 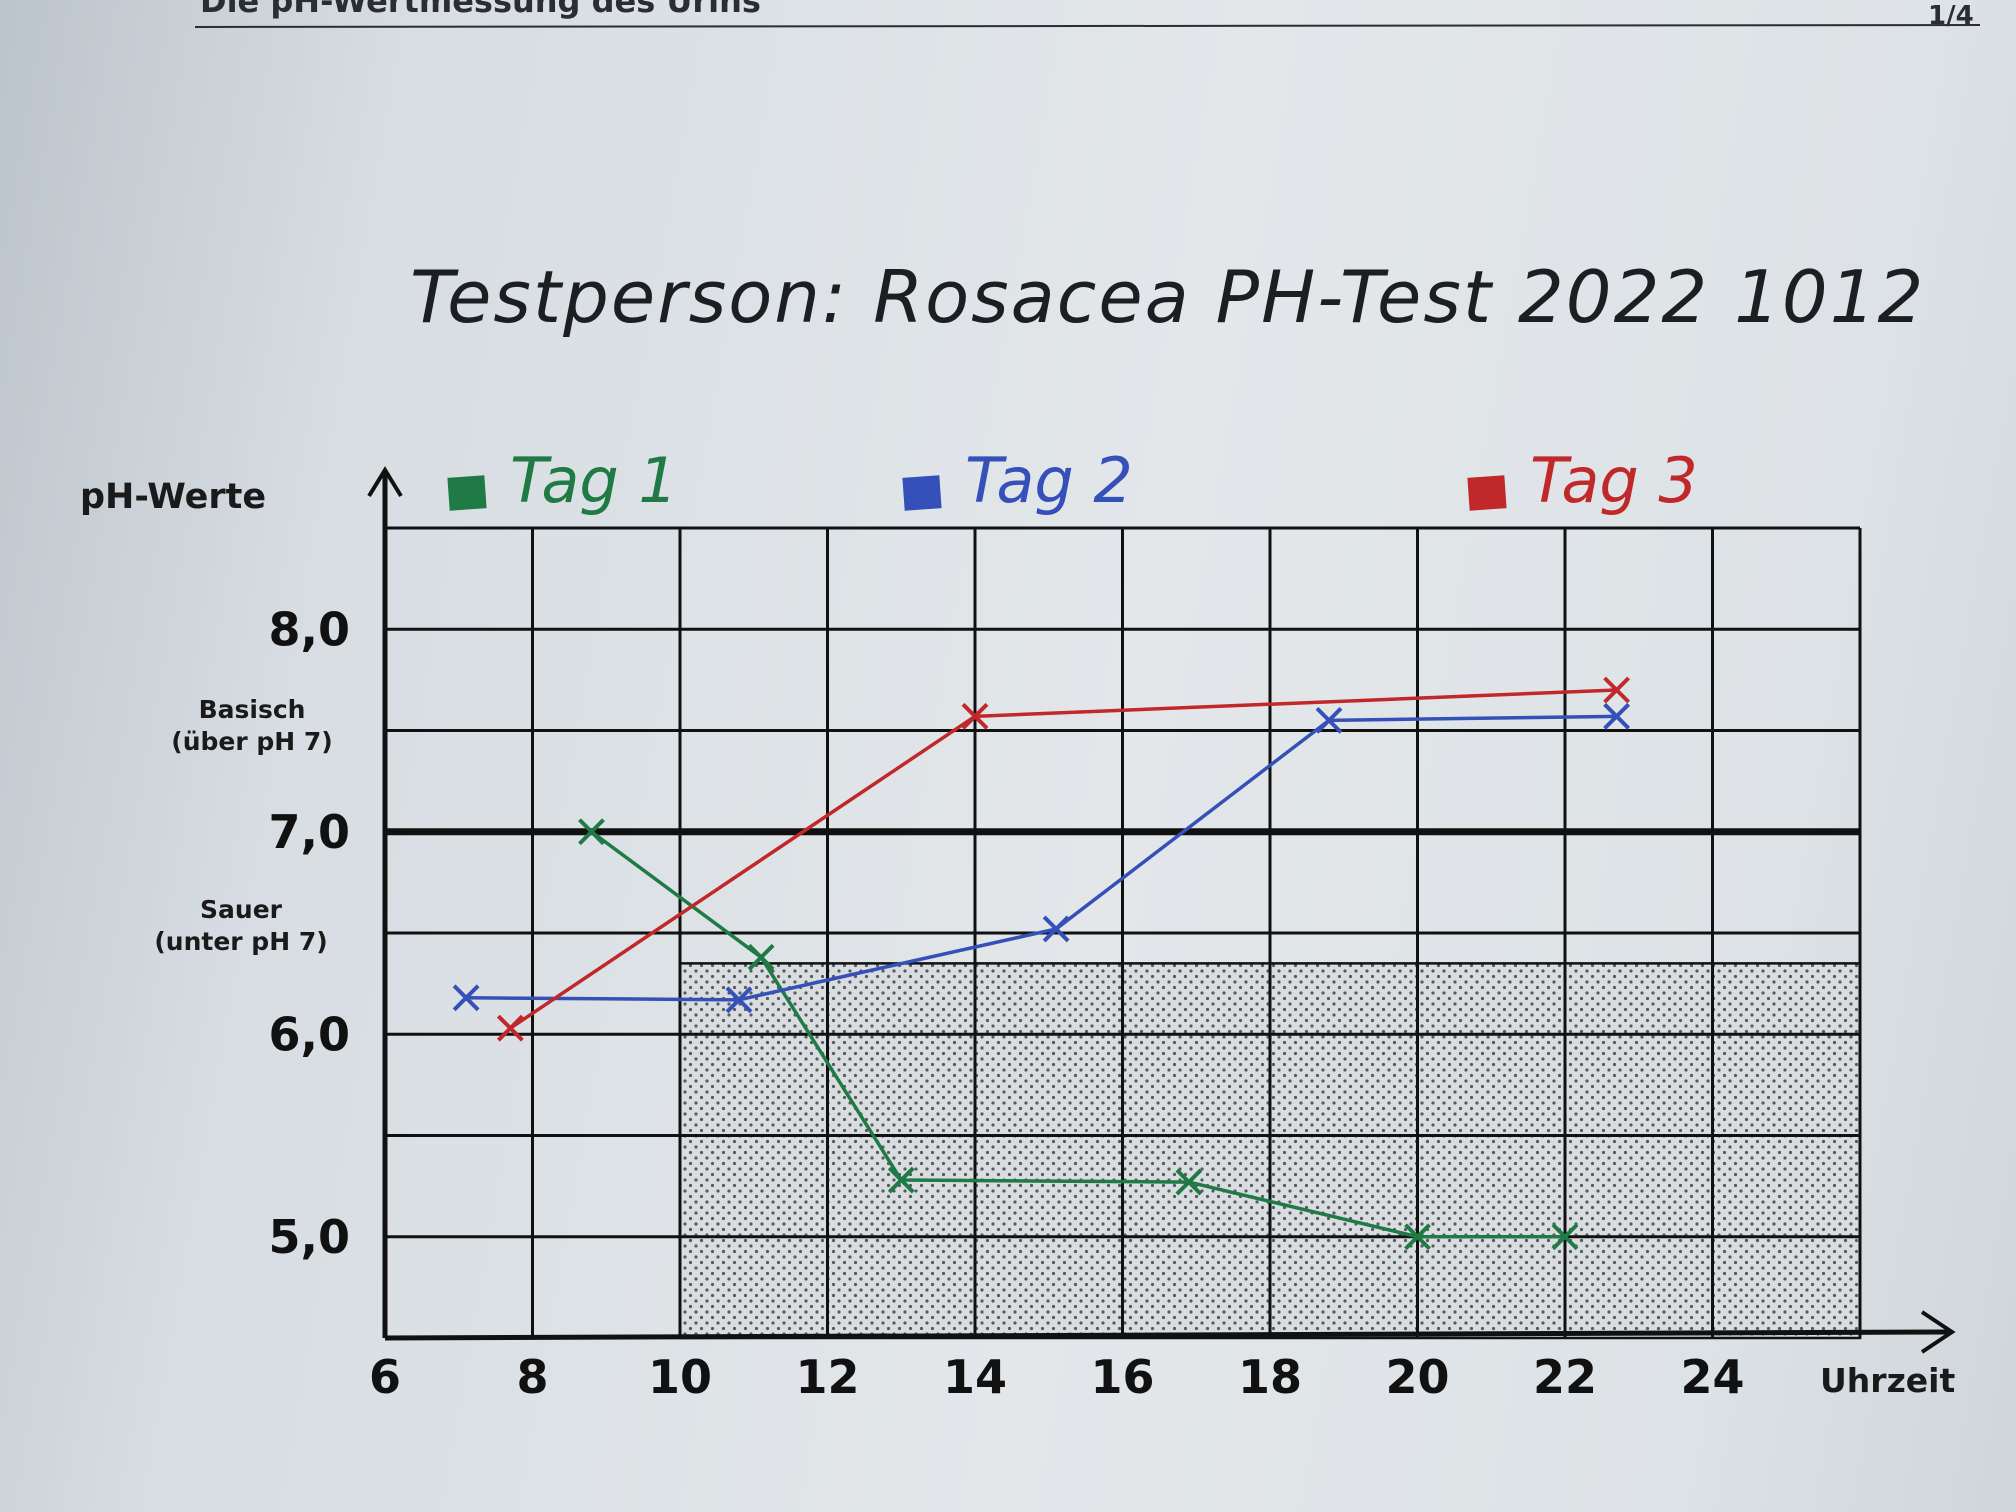 What do you see at coordinates (1087, 26) in the screenshot?
I see `header-rule` at bounding box center [1087, 26].